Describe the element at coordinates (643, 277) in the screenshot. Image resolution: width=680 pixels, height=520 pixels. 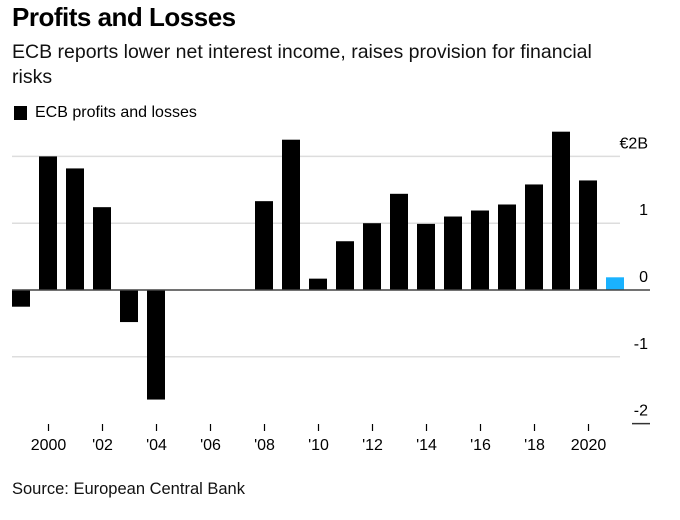
I see `y-tick-label: 0` at that location.